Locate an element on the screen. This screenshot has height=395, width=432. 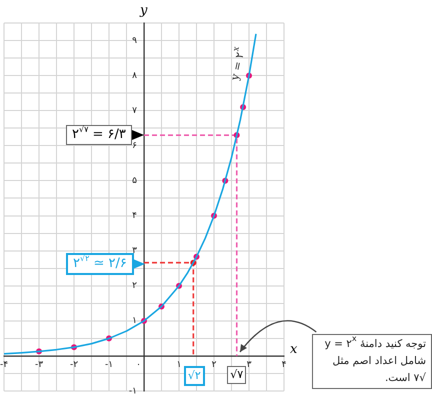
x-tick-label: -۴ is located at coordinates (4, 365).